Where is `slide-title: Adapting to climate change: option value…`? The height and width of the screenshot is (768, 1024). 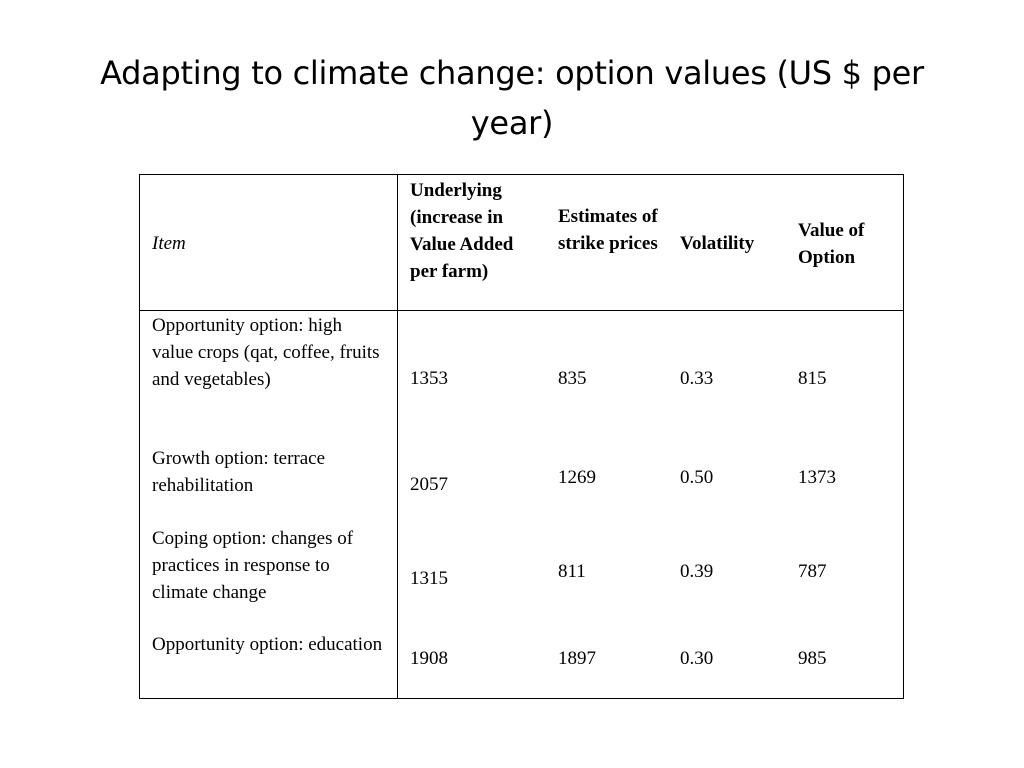
slide-title: Adapting to climate change: option value… is located at coordinates (512, 98).